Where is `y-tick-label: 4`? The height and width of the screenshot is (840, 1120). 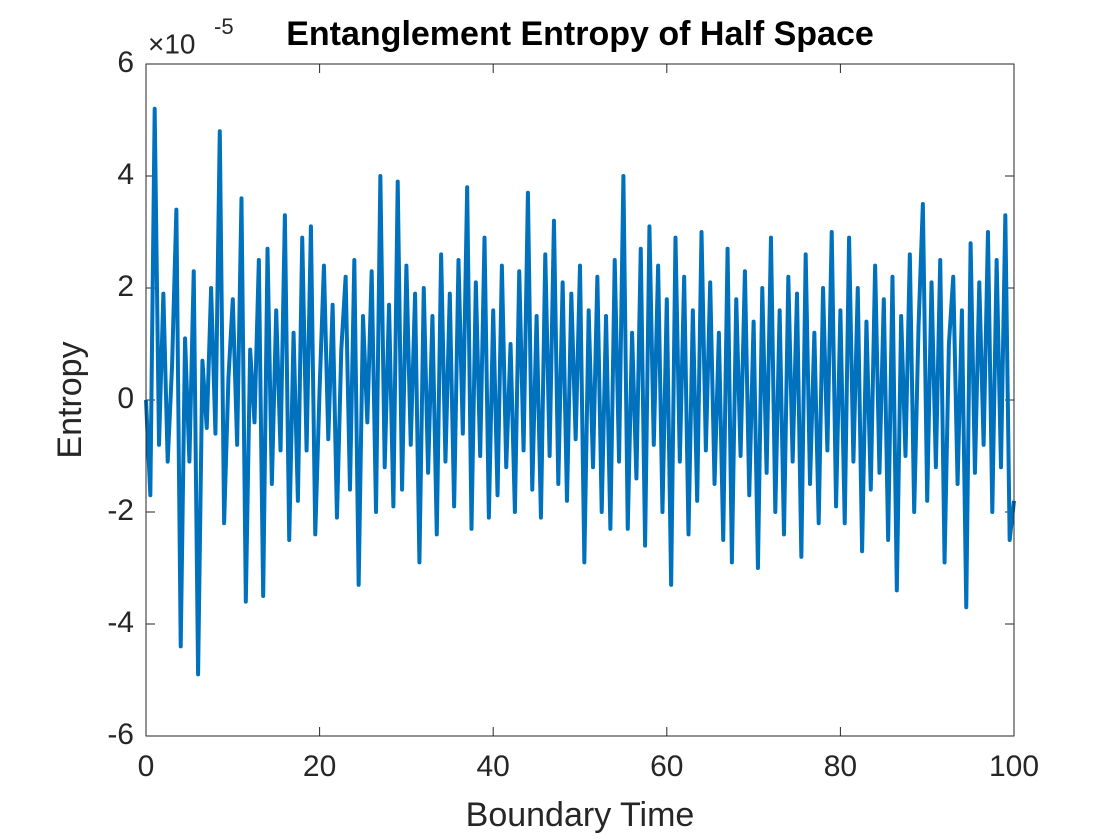 y-tick-label: 4 is located at coordinates (125, 174).